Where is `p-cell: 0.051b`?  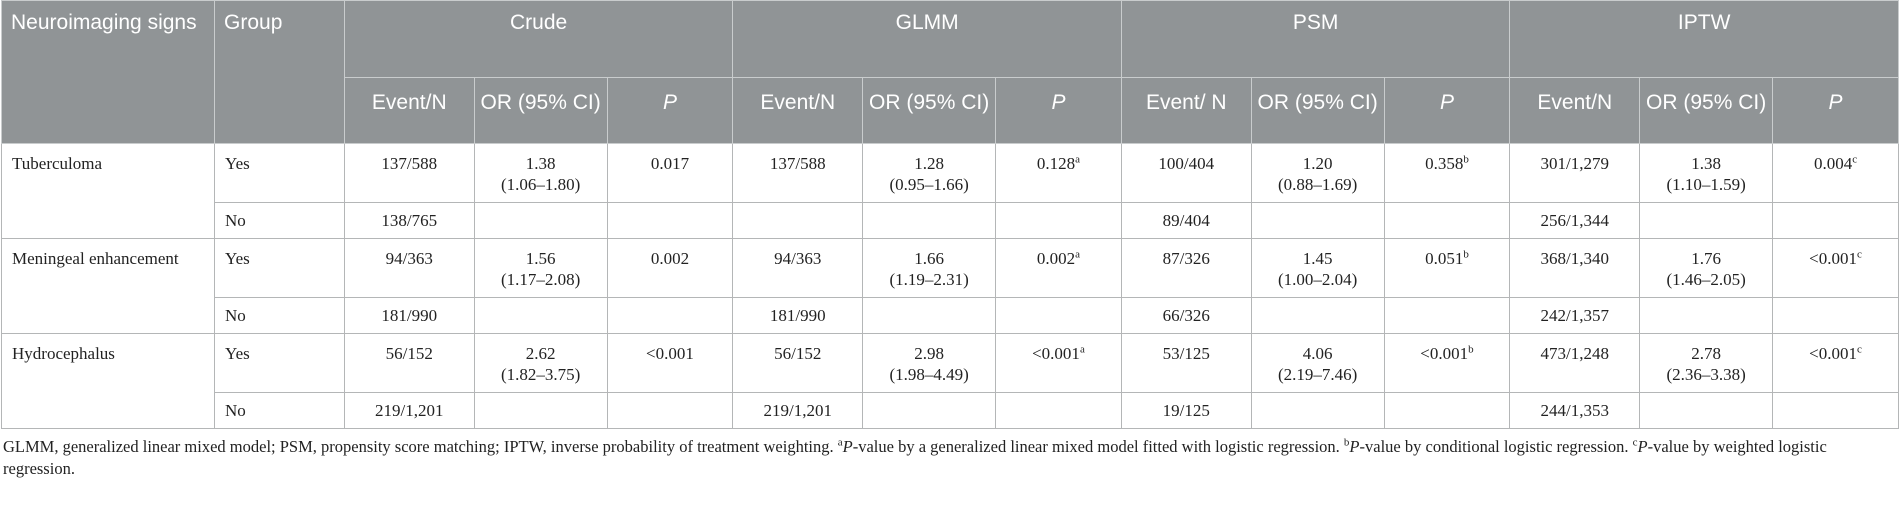
p-cell: 0.051b is located at coordinates (1447, 268).